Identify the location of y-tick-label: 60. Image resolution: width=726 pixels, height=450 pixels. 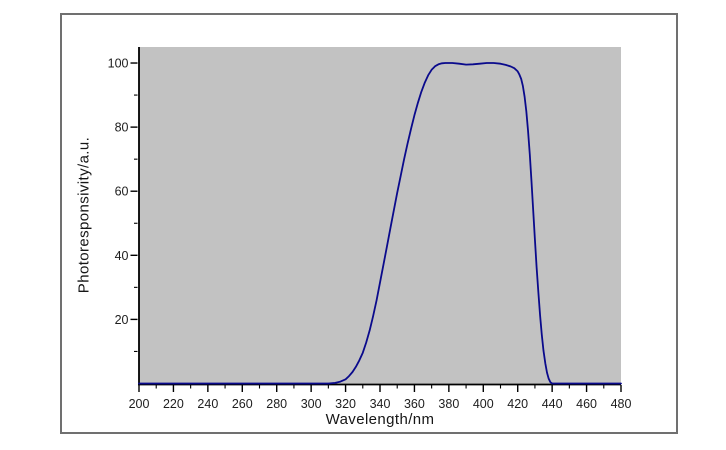
(122, 192).